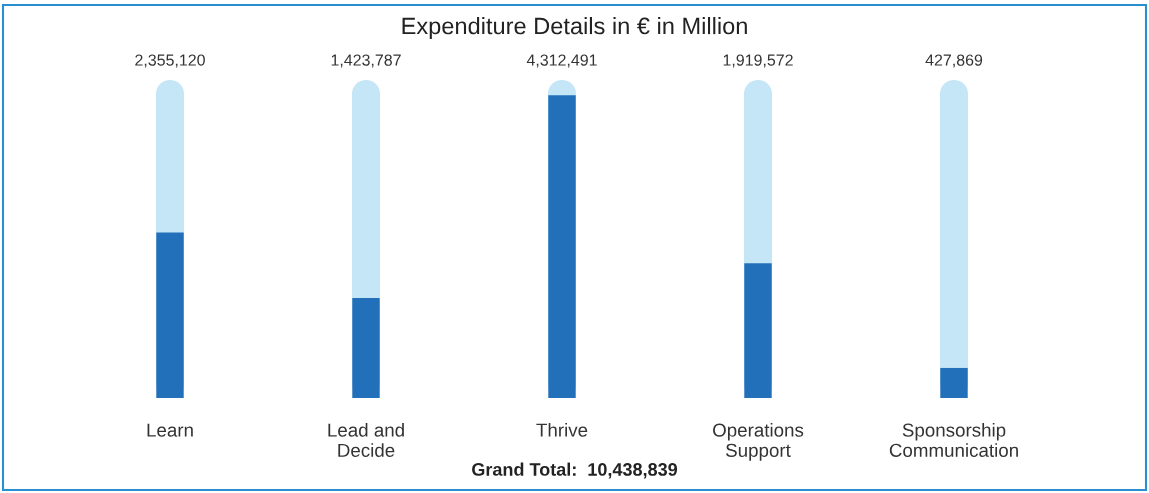 The height and width of the screenshot is (493, 1149). Describe the element at coordinates (170, 61) in the screenshot. I see `data-label: 2,355,120` at that location.